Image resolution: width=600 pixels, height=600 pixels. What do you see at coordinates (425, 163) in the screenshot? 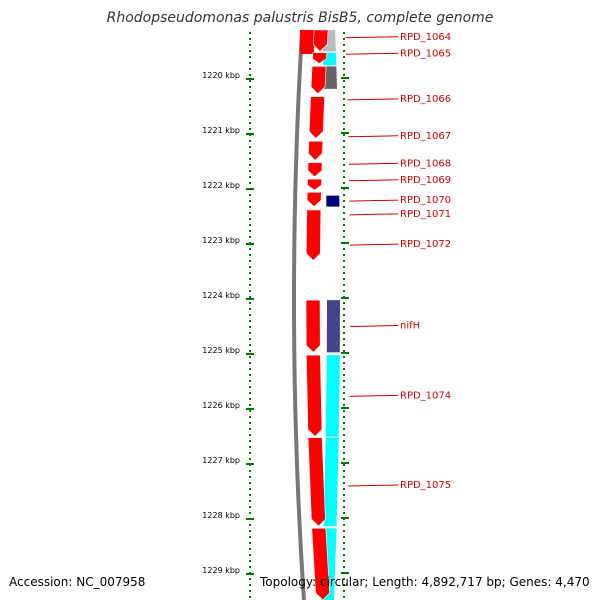
I see `gene-label: RPD_1068` at bounding box center [425, 163].